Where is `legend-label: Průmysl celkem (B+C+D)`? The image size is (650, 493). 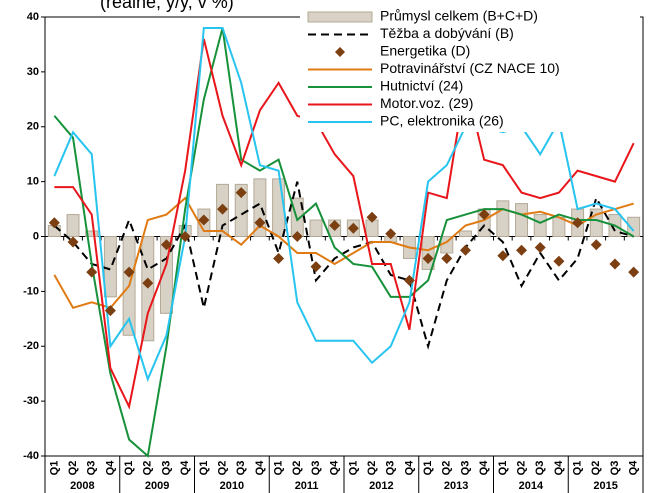
legend-label: Průmysl celkem (B+C+D) is located at coordinates (459, 16).